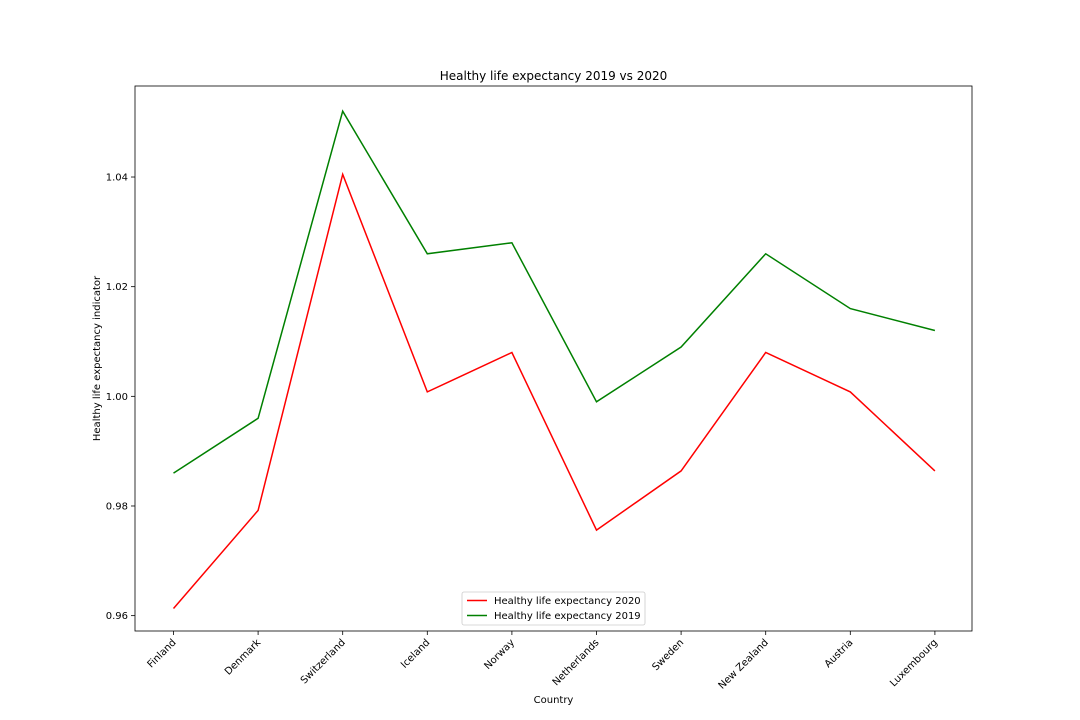  Describe the element at coordinates (567, 616) in the screenshot. I see `legend-label: Healthy life expectancy 2019` at that location.